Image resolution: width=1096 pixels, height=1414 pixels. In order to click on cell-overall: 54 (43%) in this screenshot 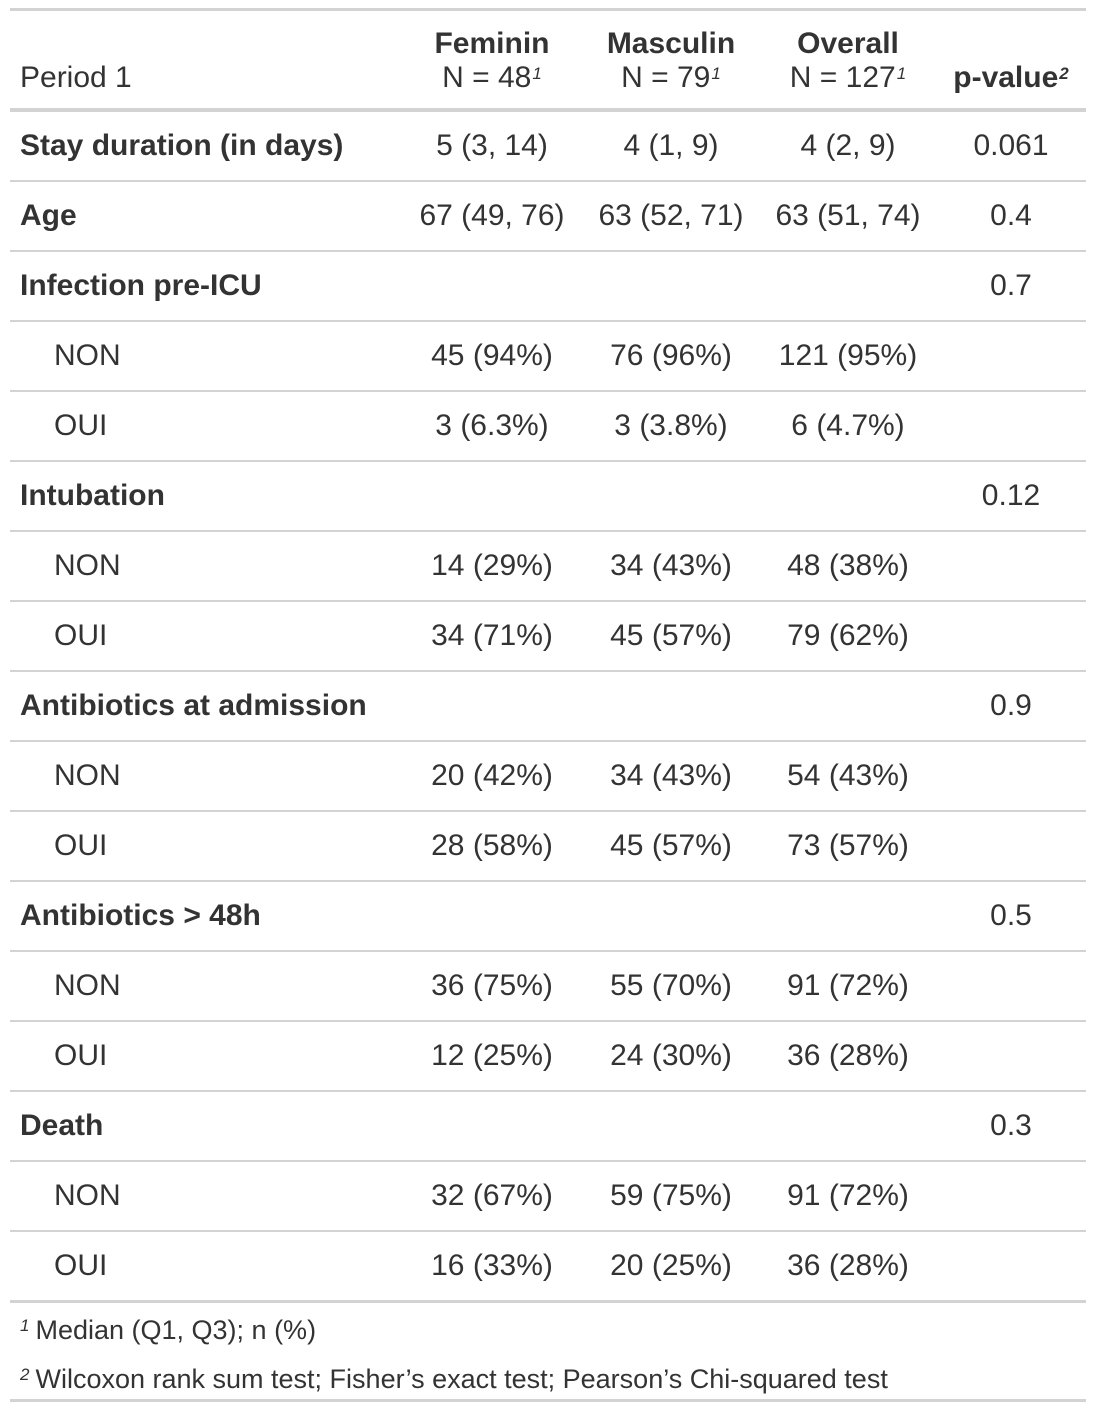, I will do `click(848, 775)`.